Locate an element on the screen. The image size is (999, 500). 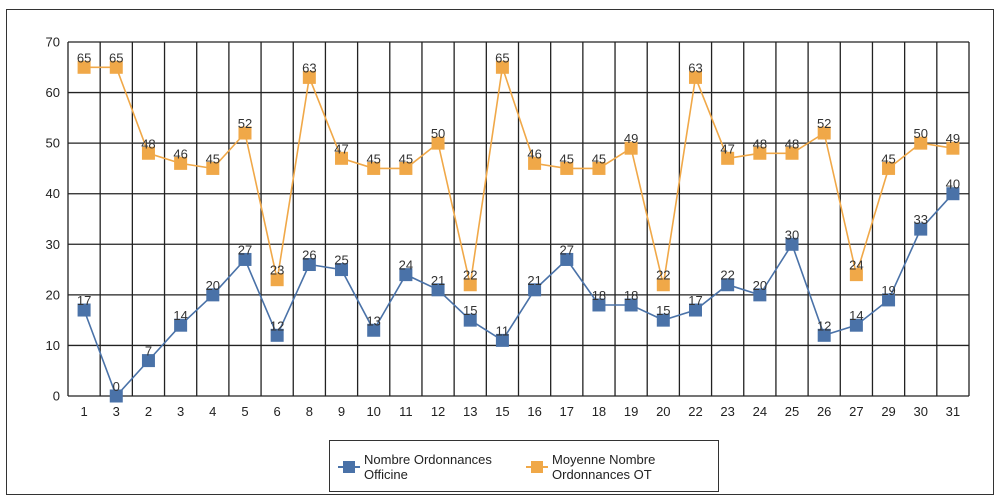
legend-item-ot: Moyenne Nombre Ordonnances OT is located at coordinates (614, 467).